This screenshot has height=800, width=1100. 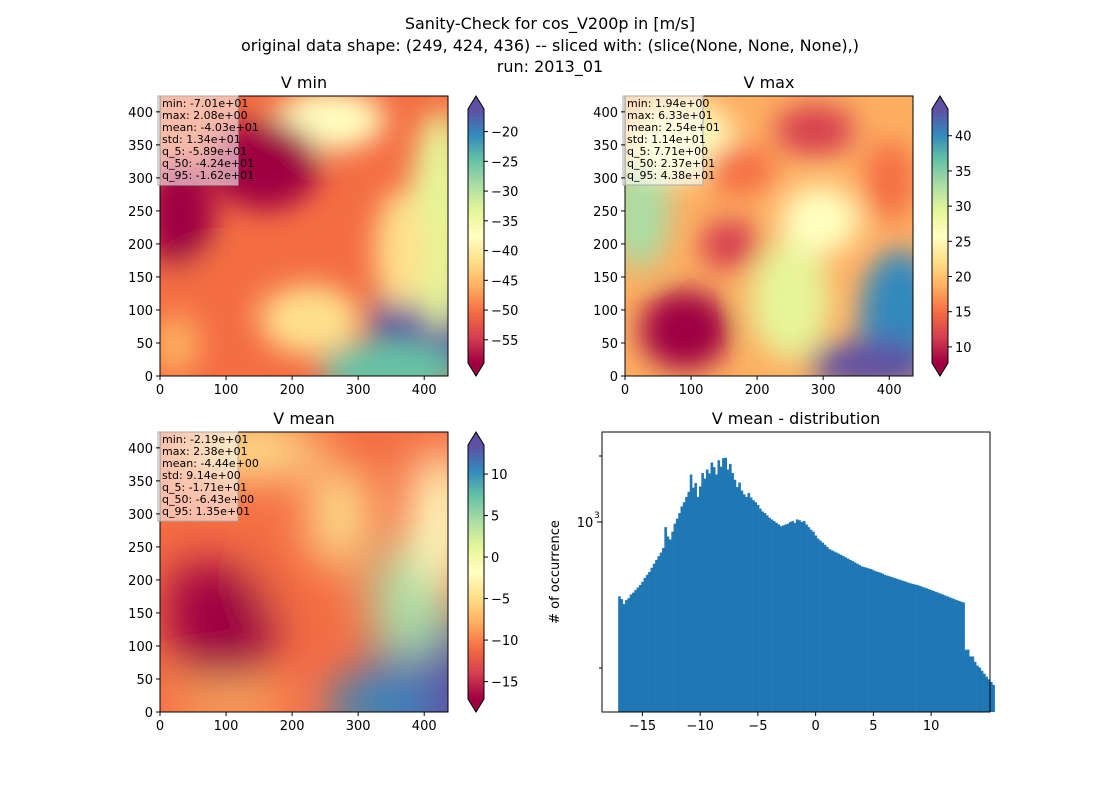 What do you see at coordinates (931, 726) in the screenshot?
I see `x-tick-label: 10` at bounding box center [931, 726].